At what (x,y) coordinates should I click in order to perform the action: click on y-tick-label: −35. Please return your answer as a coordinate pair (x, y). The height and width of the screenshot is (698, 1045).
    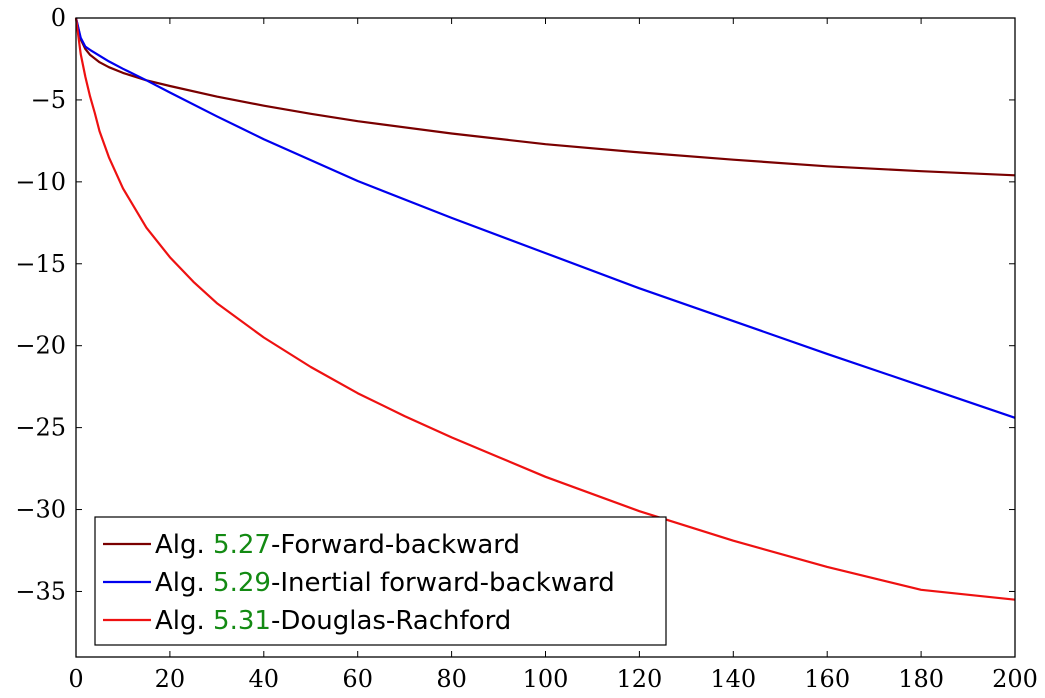
    Looking at the image, I should click on (40, 591).